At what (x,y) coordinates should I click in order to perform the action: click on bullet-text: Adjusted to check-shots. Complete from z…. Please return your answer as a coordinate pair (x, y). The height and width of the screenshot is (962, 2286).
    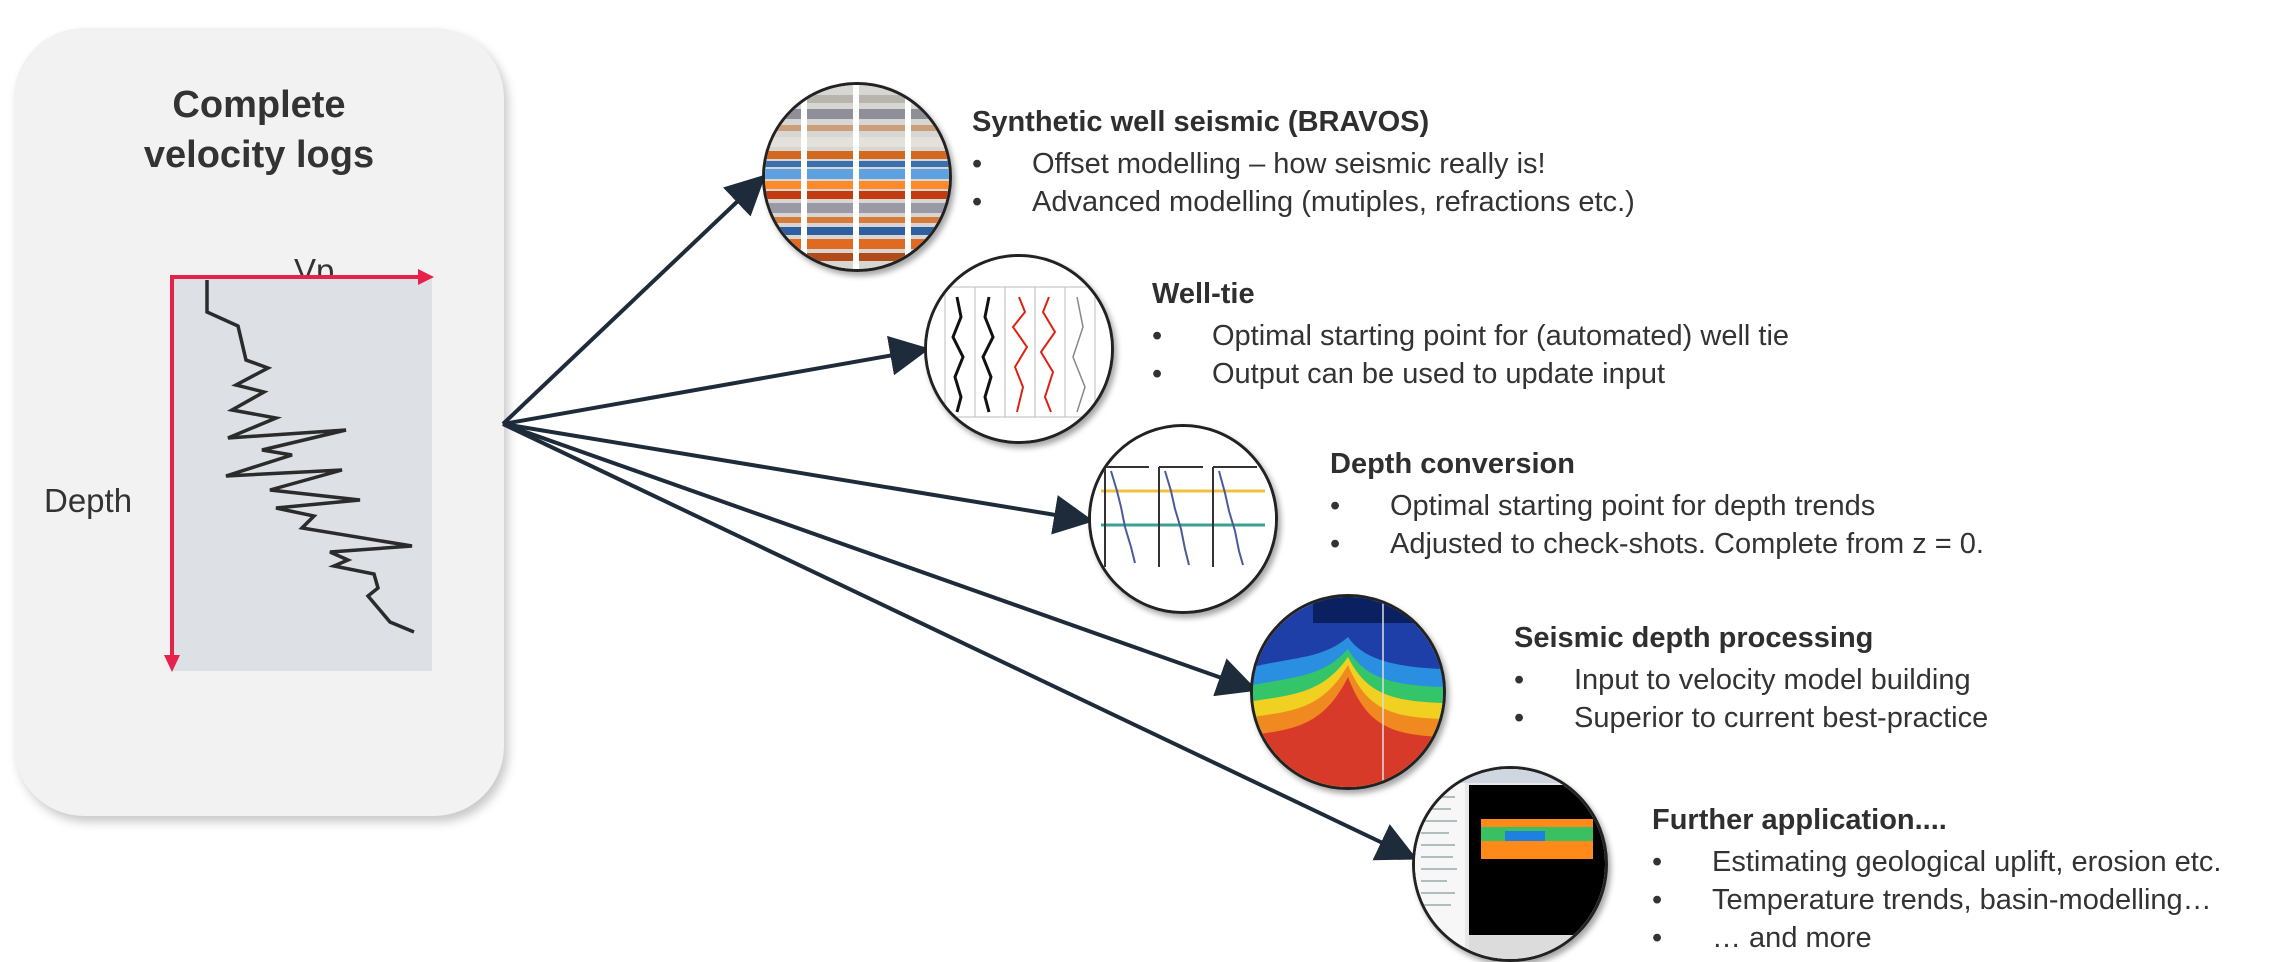
    Looking at the image, I should click on (1687, 544).